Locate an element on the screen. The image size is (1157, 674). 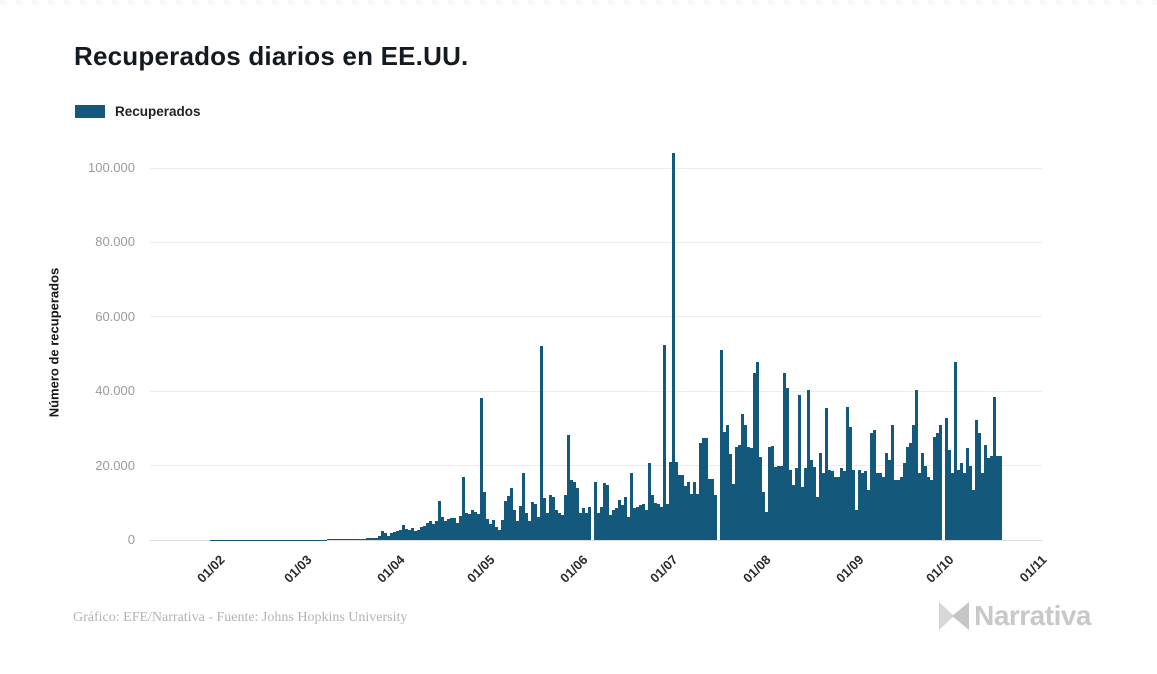
legend-label: Recuperados is located at coordinates (158, 111).